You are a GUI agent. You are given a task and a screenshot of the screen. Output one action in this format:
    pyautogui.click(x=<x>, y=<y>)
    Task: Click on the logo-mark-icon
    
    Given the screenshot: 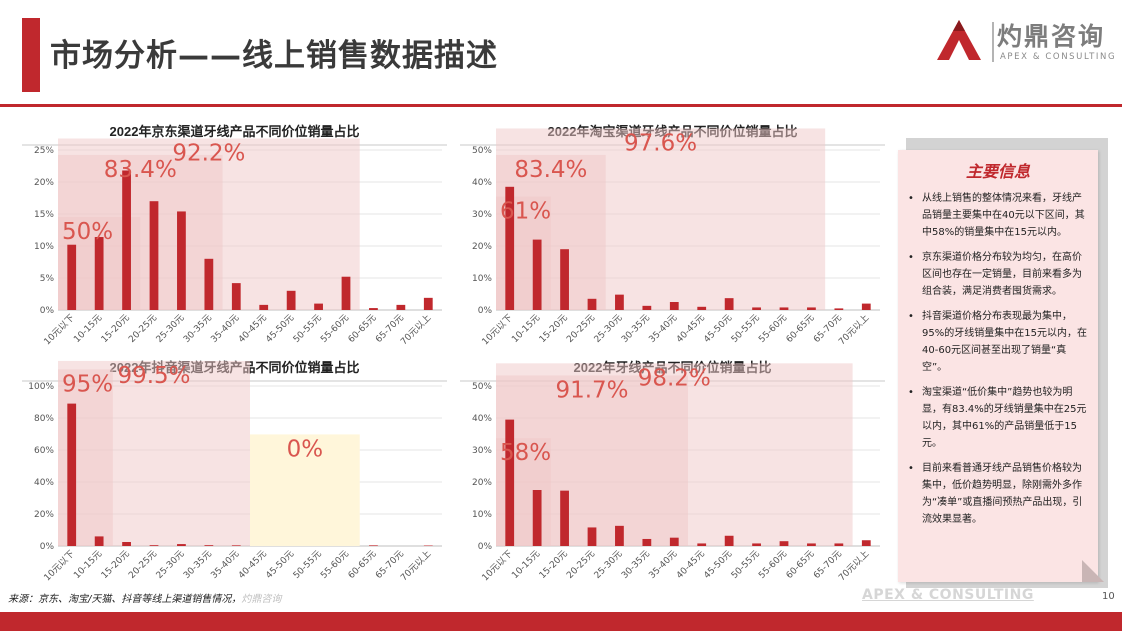 What is the action you would take?
    pyautogui.click(x=965, y=41)
    